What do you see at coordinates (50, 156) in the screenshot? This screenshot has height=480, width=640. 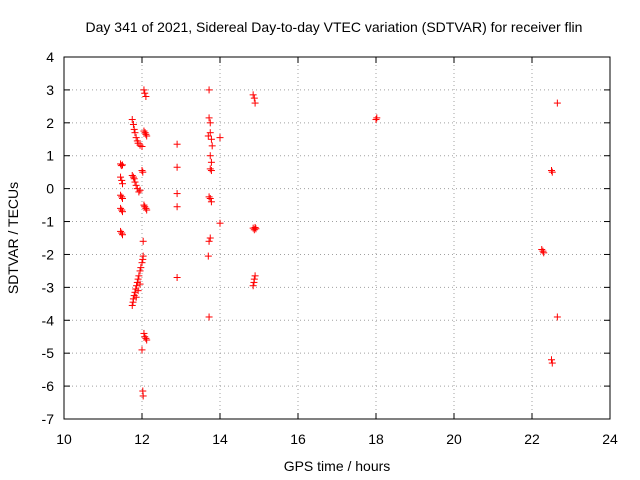 I see `y-tick-label: 1` at bounding box center [50, 156].